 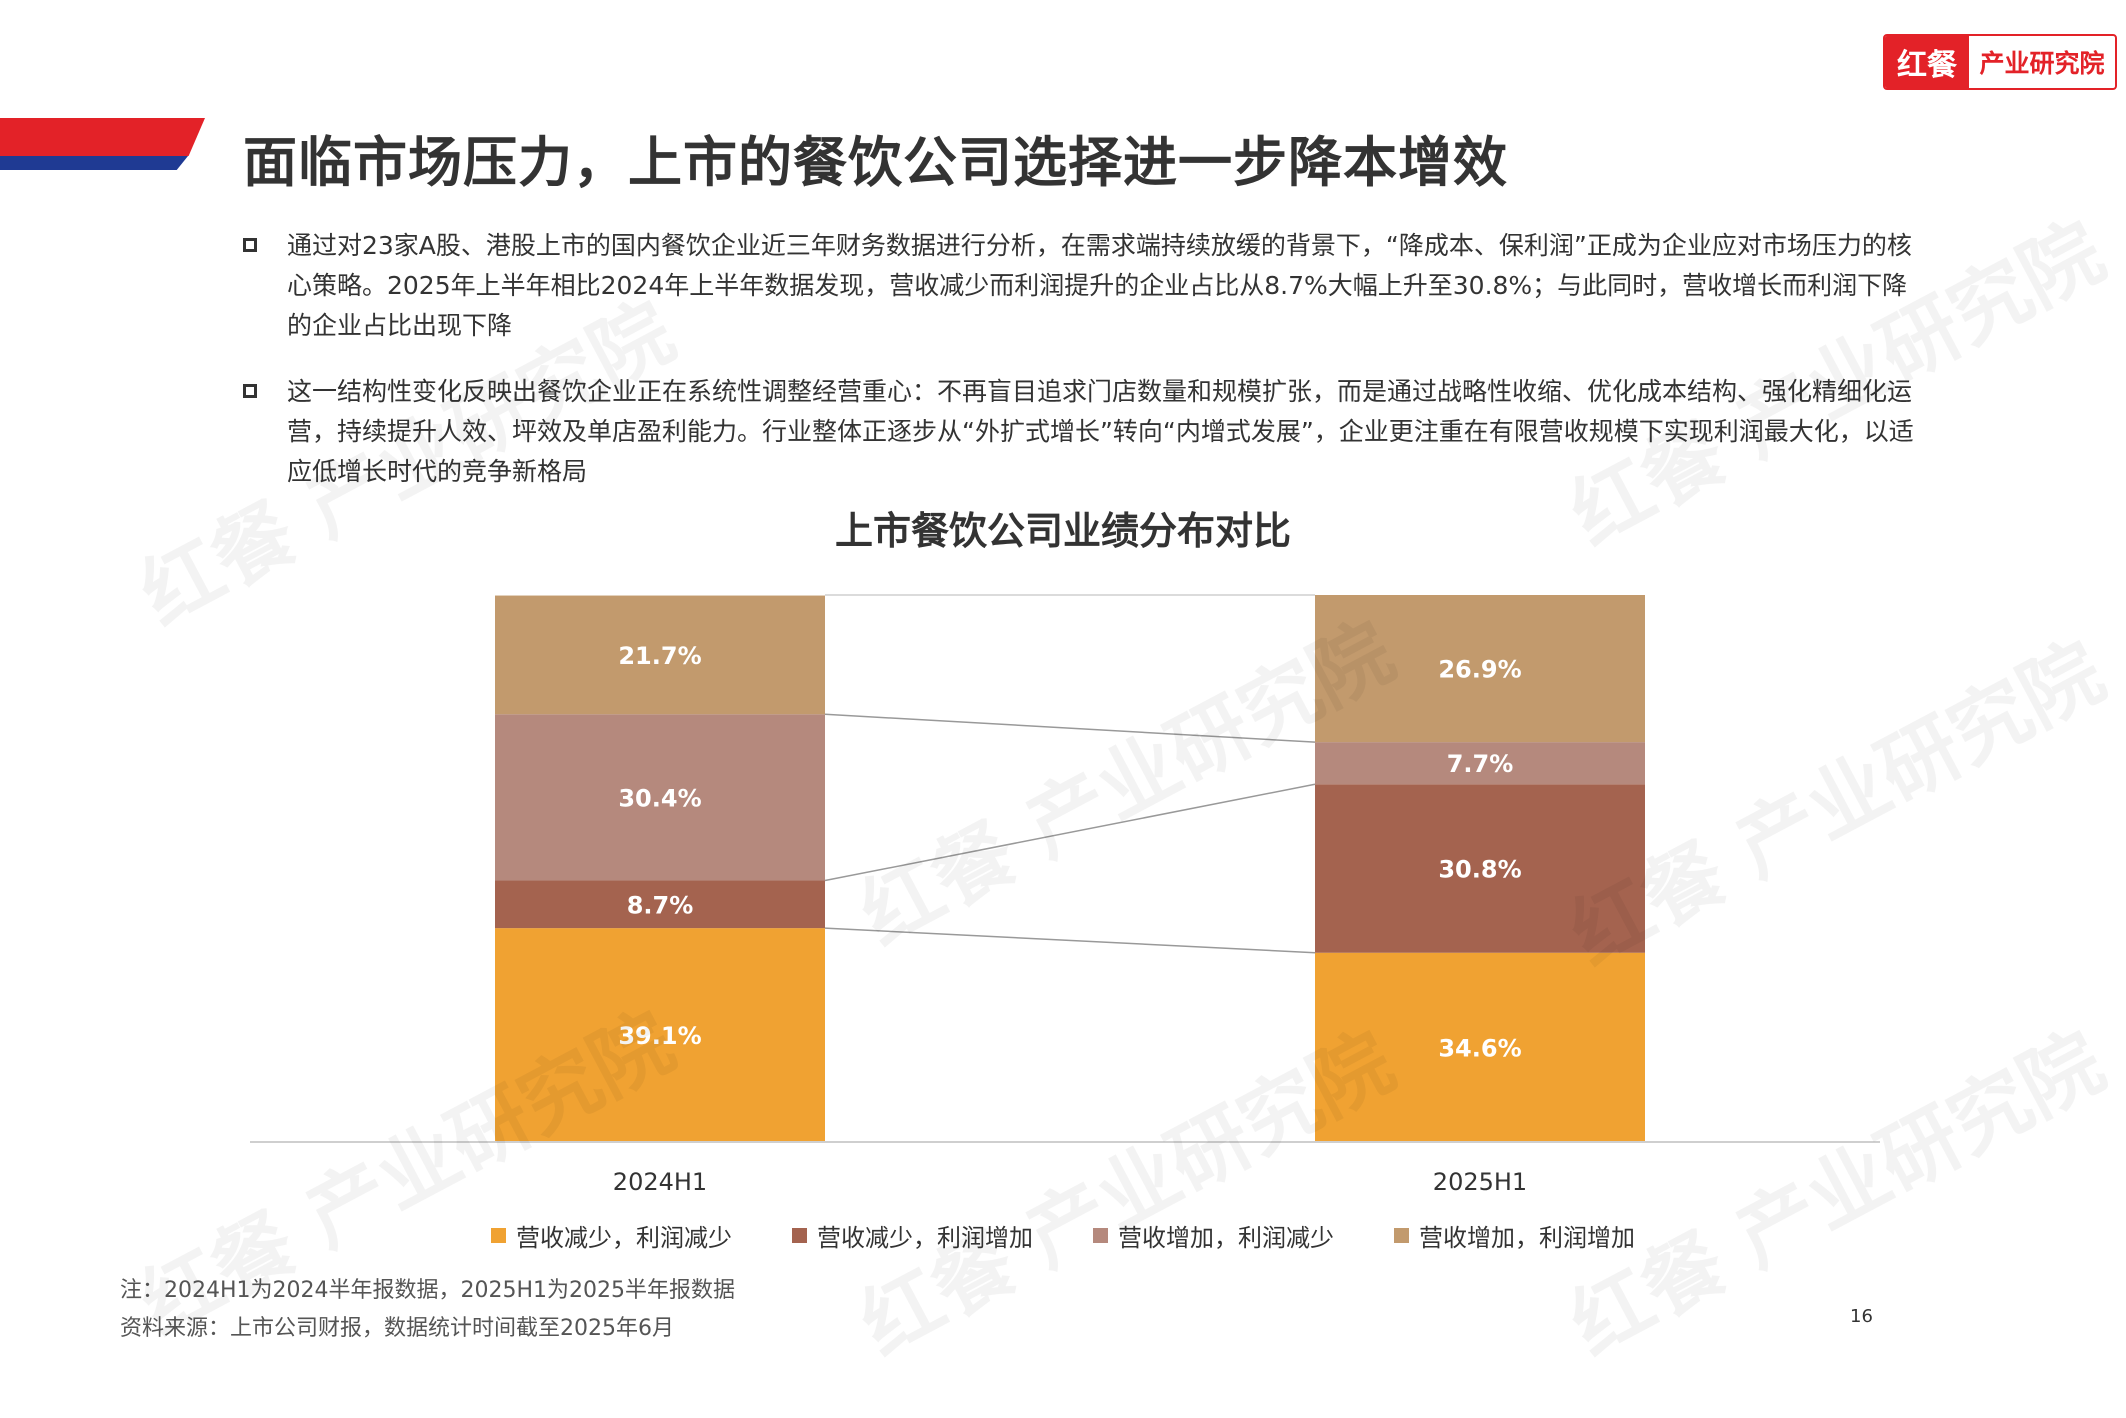 I want to click on data-label: 30.8%, so click(x=1479, y=870).